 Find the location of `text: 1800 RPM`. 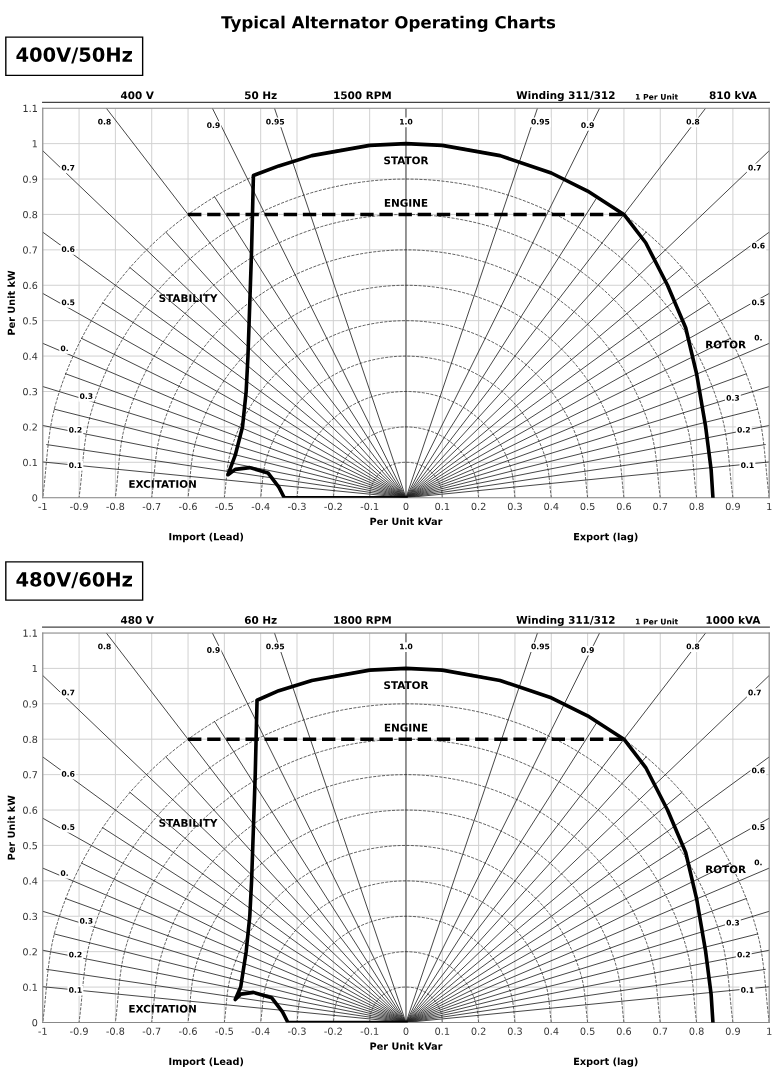

text: 1800 RPM is located at coordinates (362, 620).